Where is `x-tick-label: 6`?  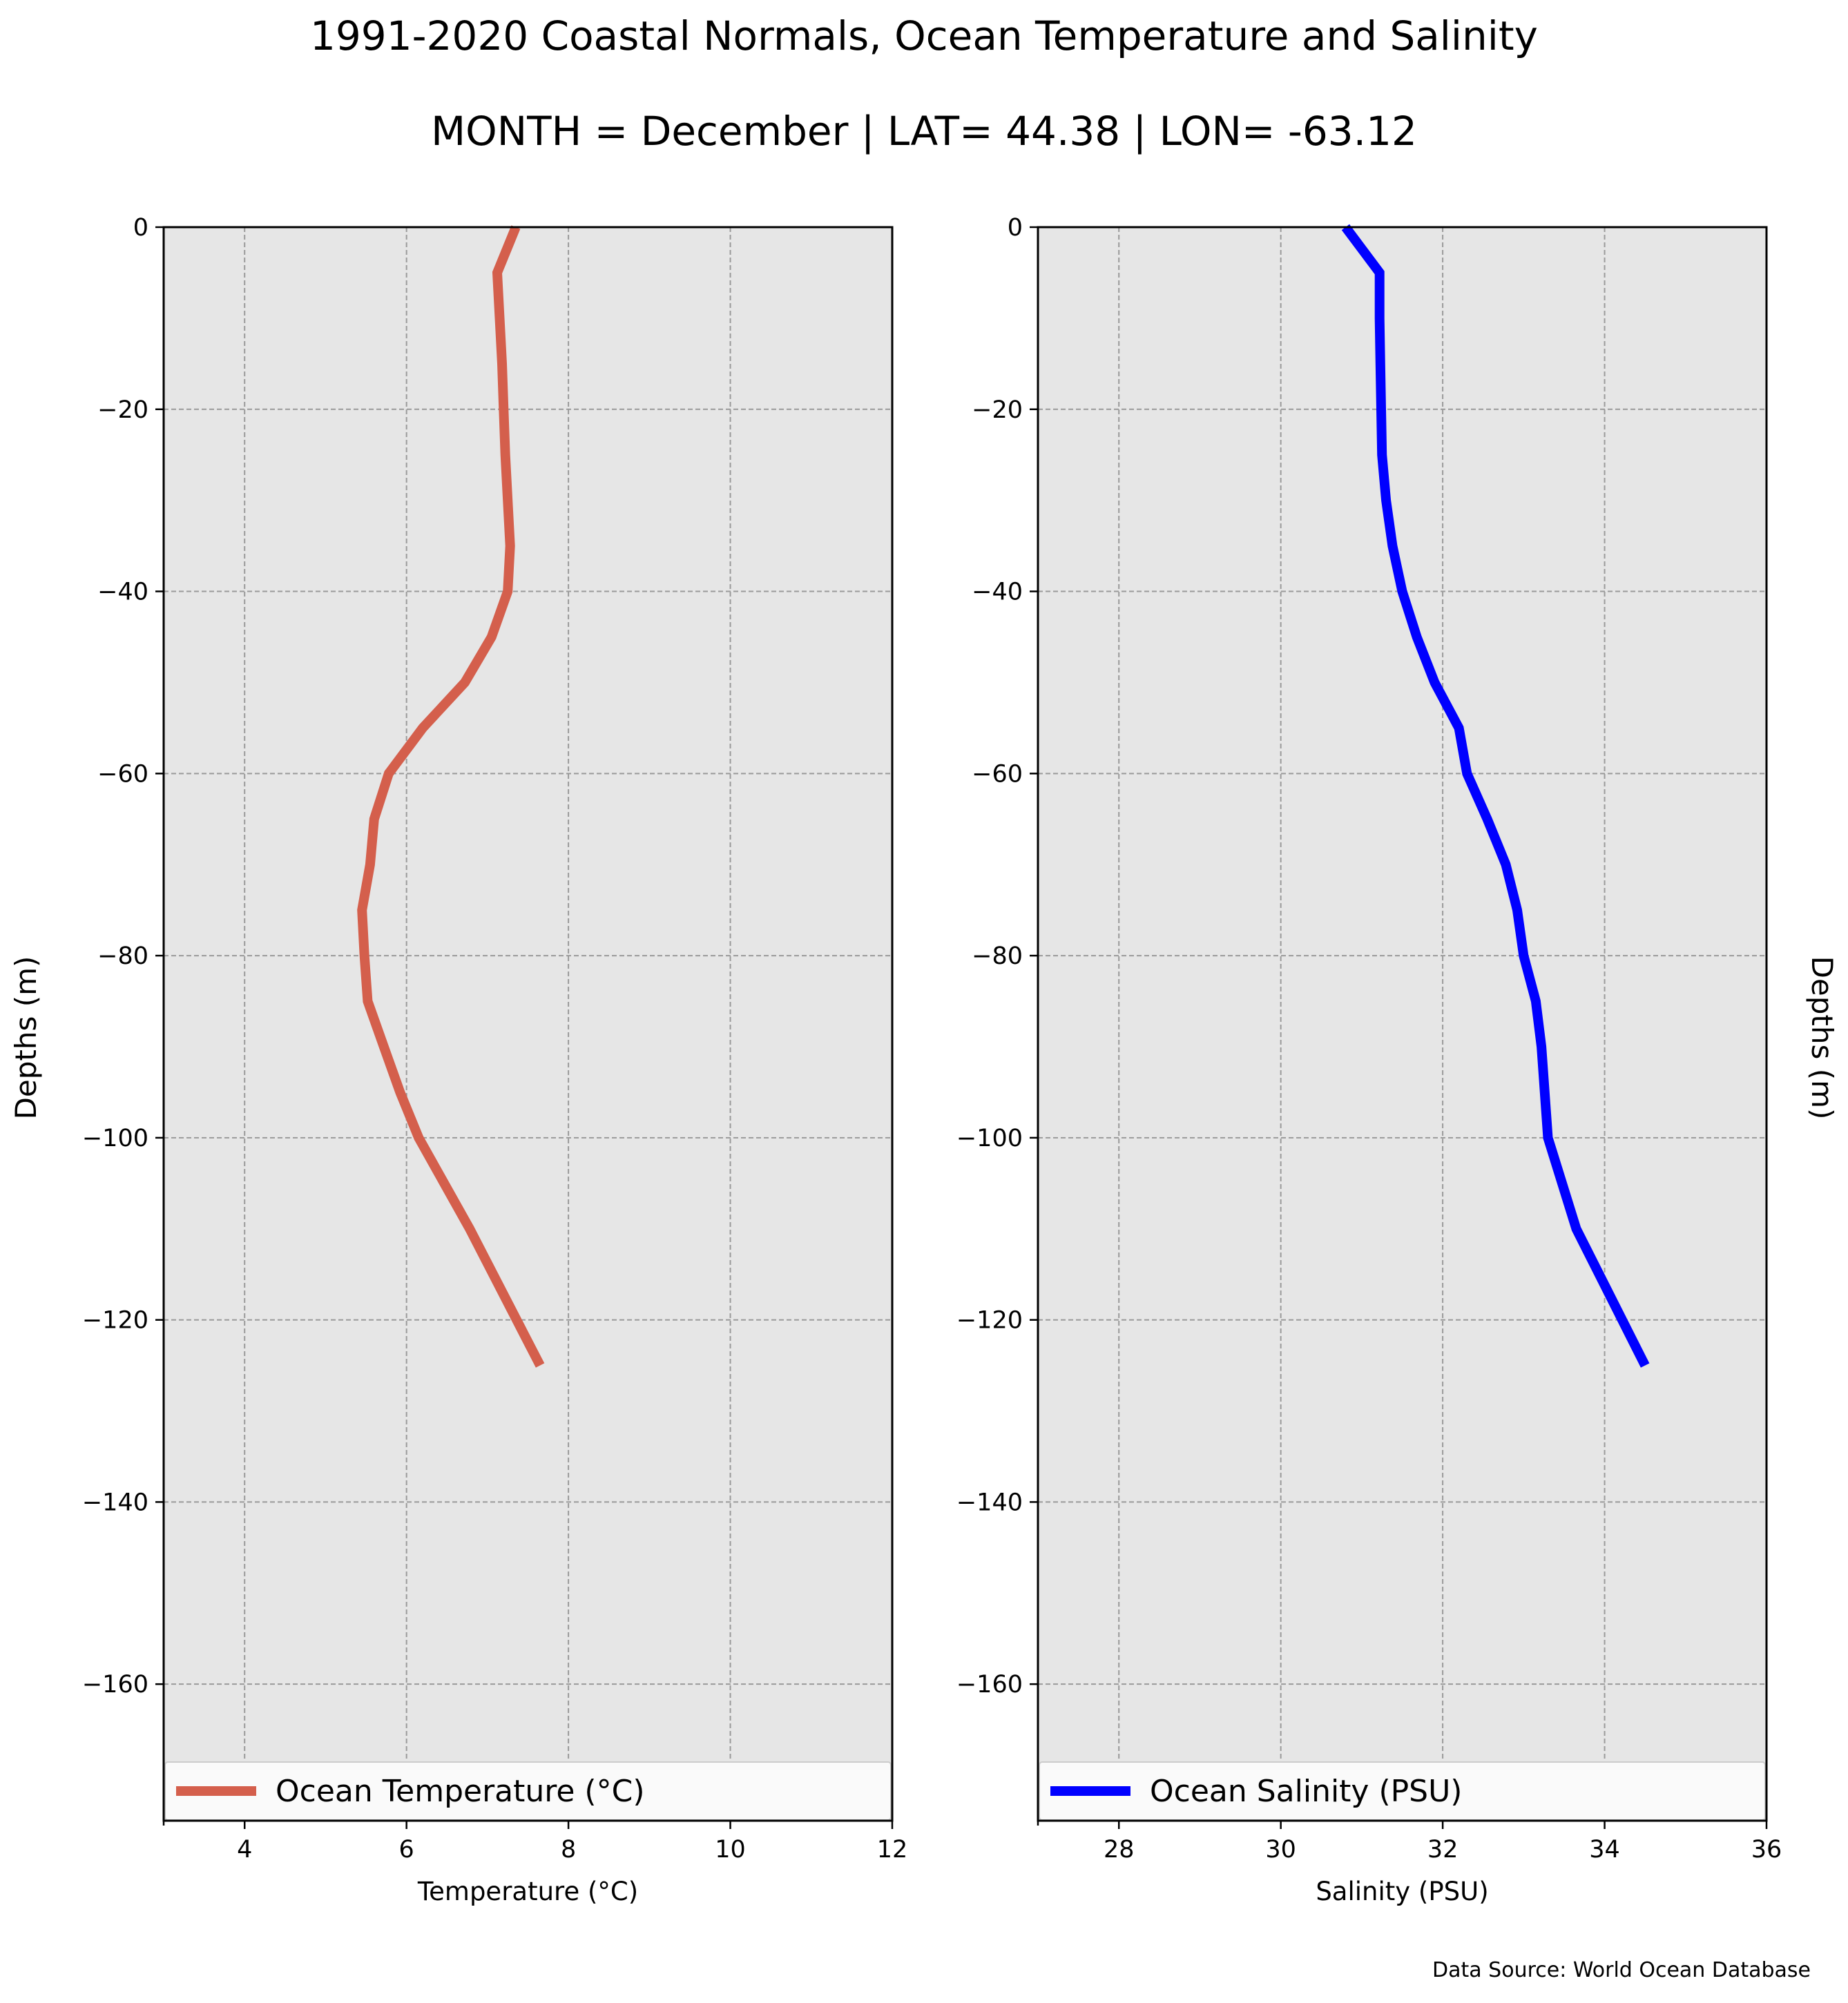 x-tick-label: 6 is located at coordinates (406, 1850).